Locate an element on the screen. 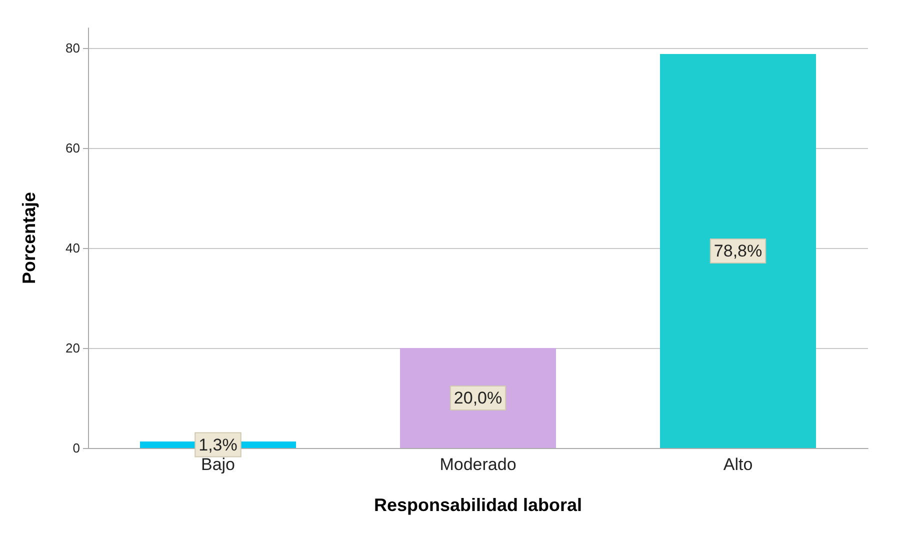 Image resolution: width=901 pixels, height=541 pixels. x-tick-label: Moderado is located at coordinates (478, 464).